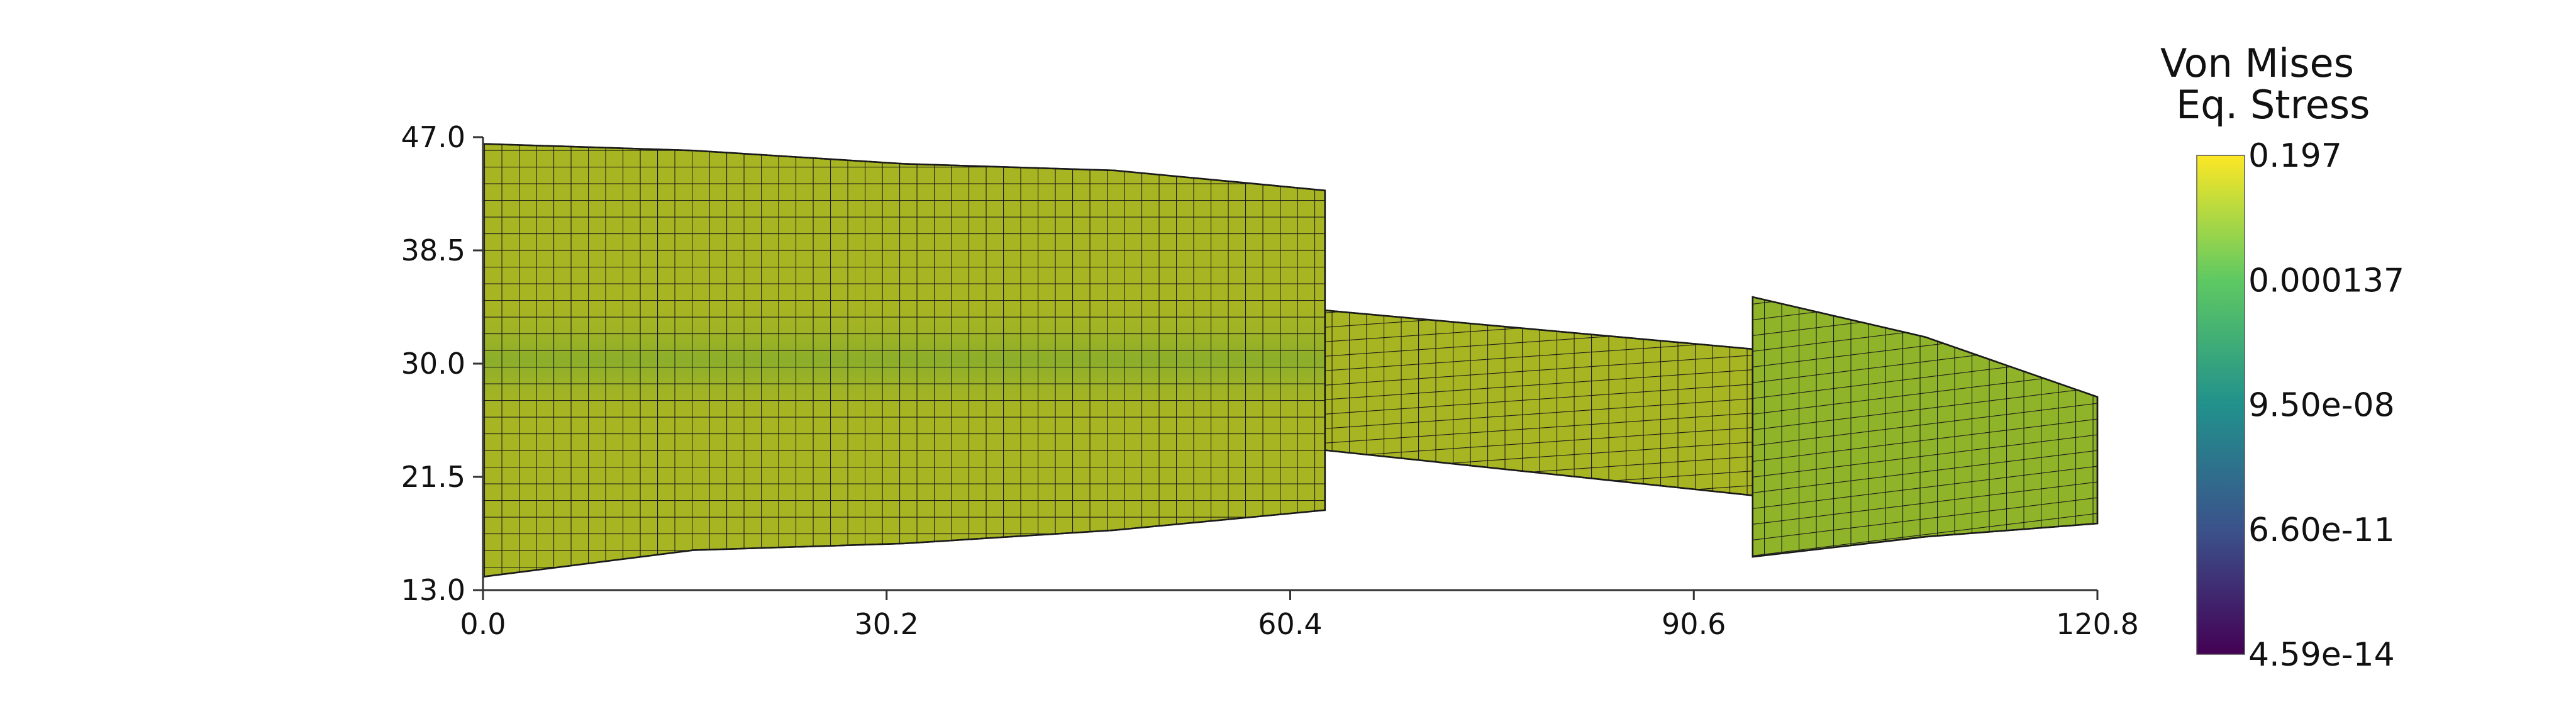 This screenshot has width=2576, height=726. What do you see at coordinates (2321, 406) in the screenshot?
I see `colorbar-label: 9.50e-08` at bounding box center [2321, 406].